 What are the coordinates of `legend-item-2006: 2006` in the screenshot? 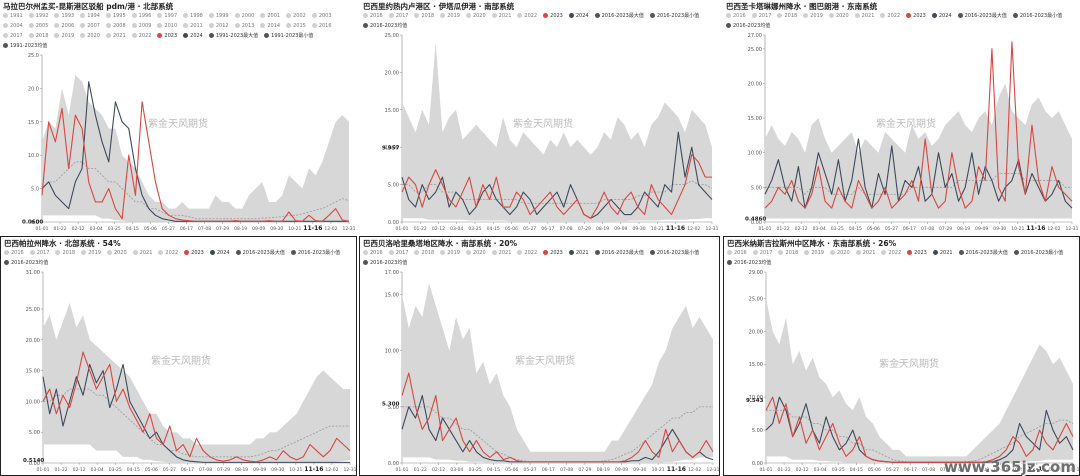 It's located at (64, 26).